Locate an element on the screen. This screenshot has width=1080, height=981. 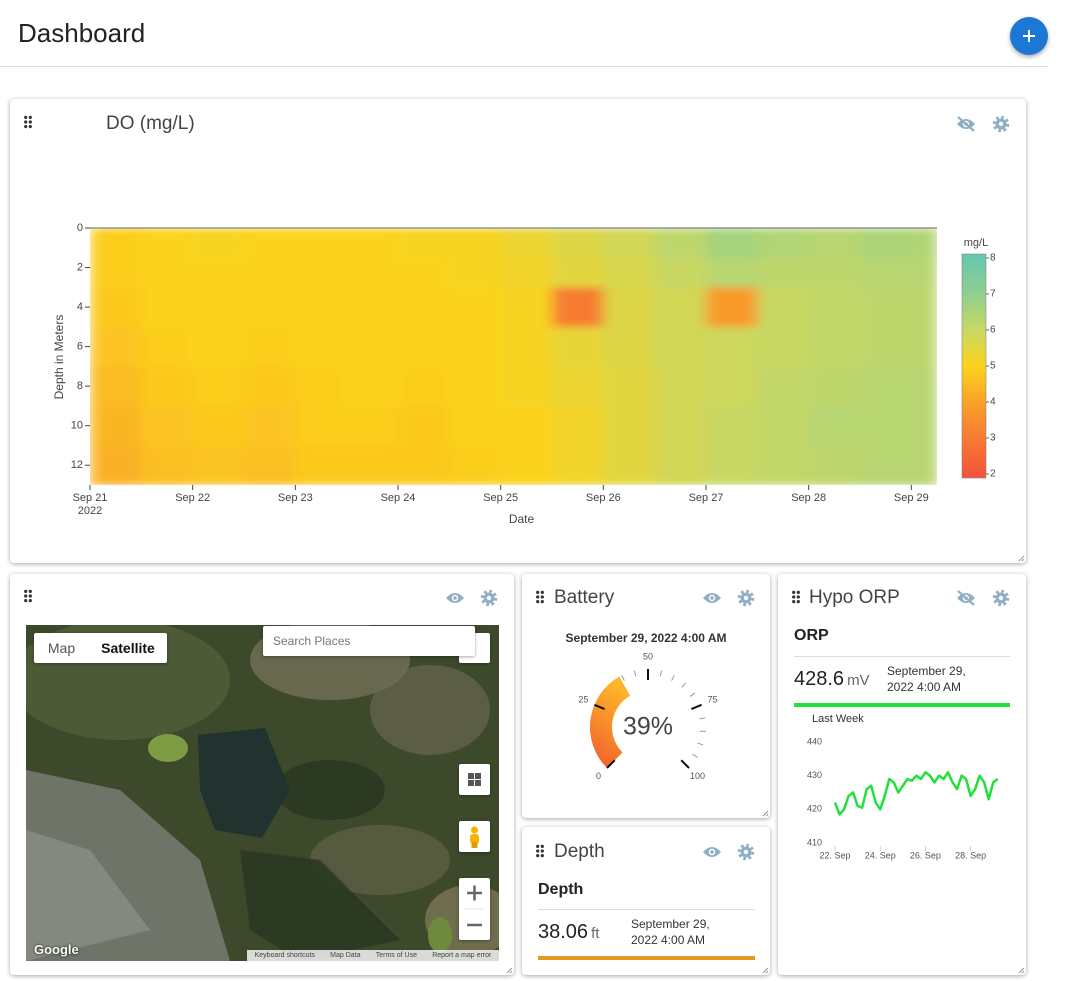
gauge-tick-label: 0 is located at coordinates (598, 776).